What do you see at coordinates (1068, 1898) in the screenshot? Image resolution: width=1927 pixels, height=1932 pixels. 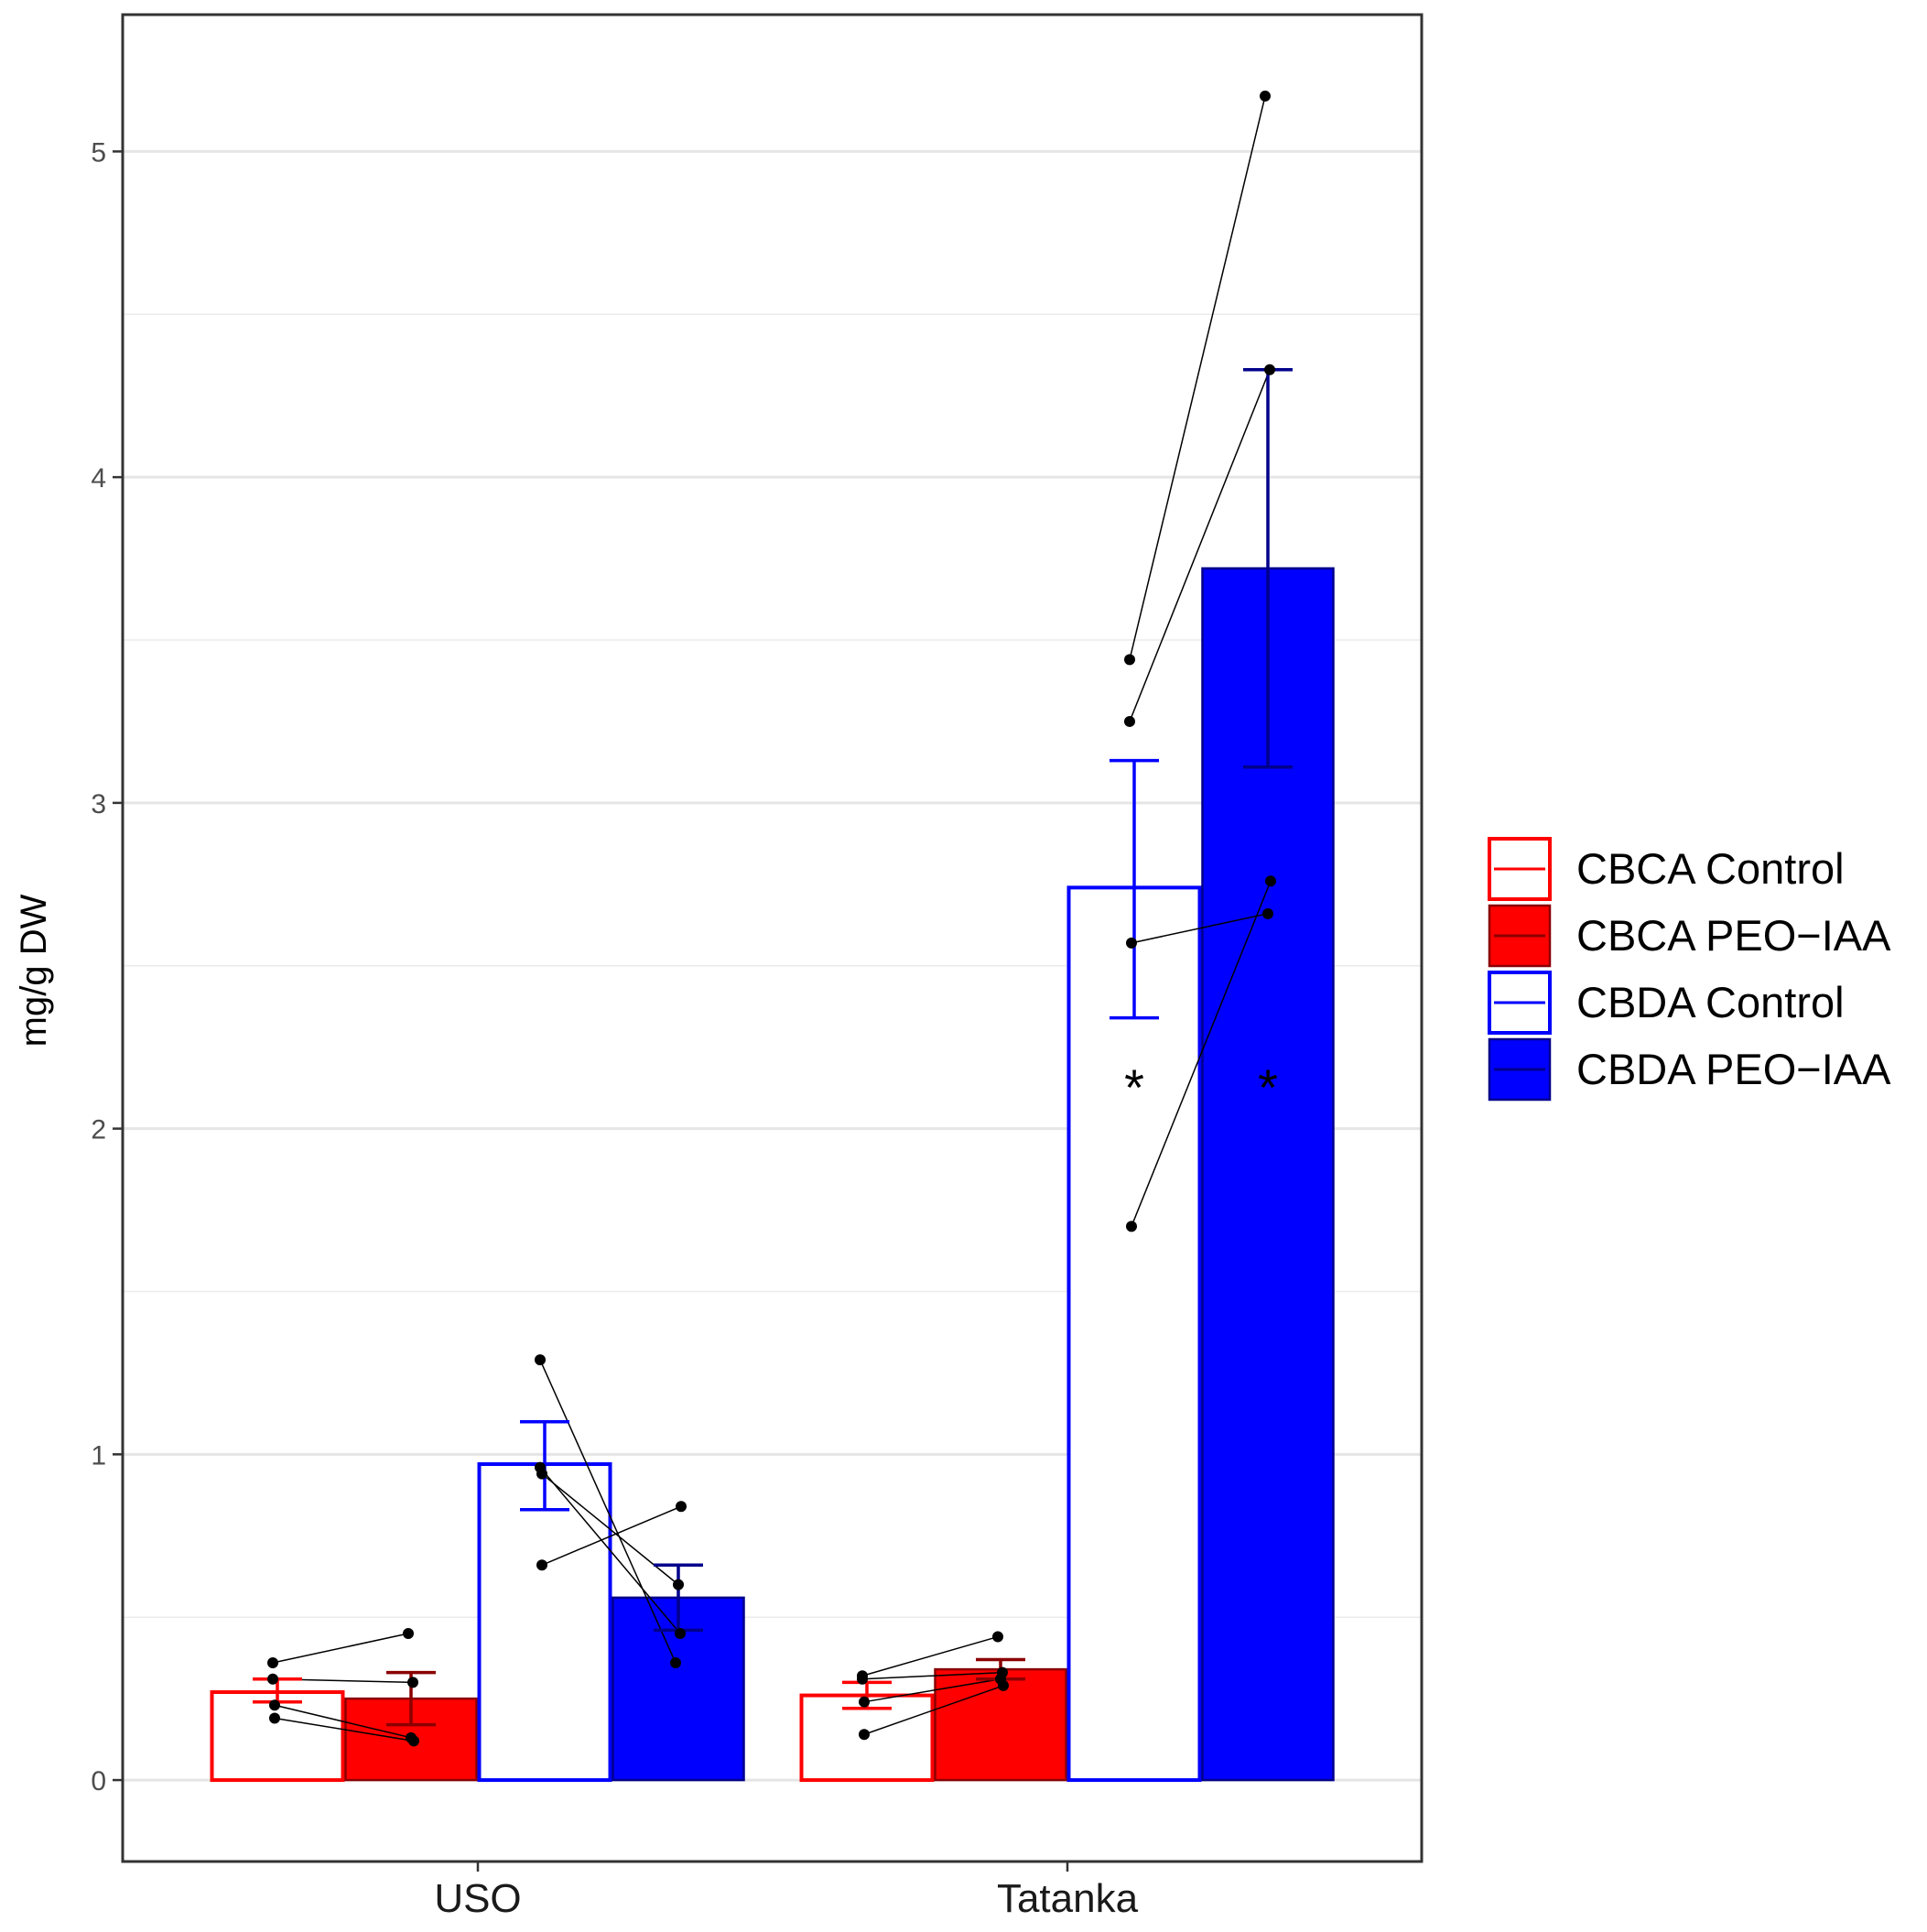 I see `x-tick-label: Tatanka` at bounding box center [1068, 1898].